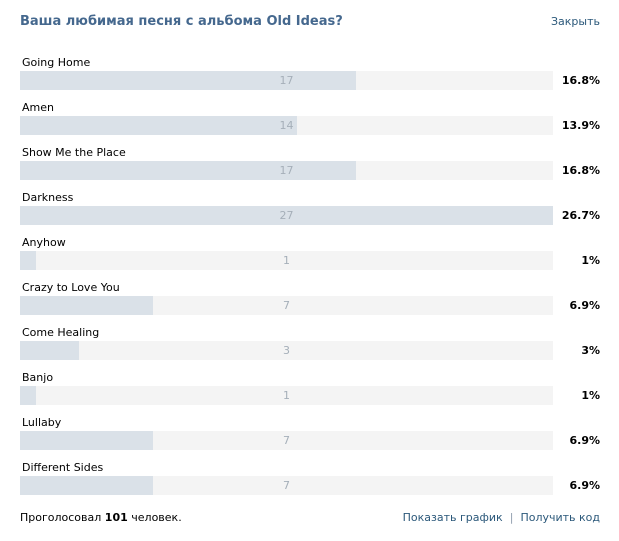 Image resolution: width=619 pixels, height=541 pixels. I want to click on poll-option-percent: 13.9%, so click(580, 125).